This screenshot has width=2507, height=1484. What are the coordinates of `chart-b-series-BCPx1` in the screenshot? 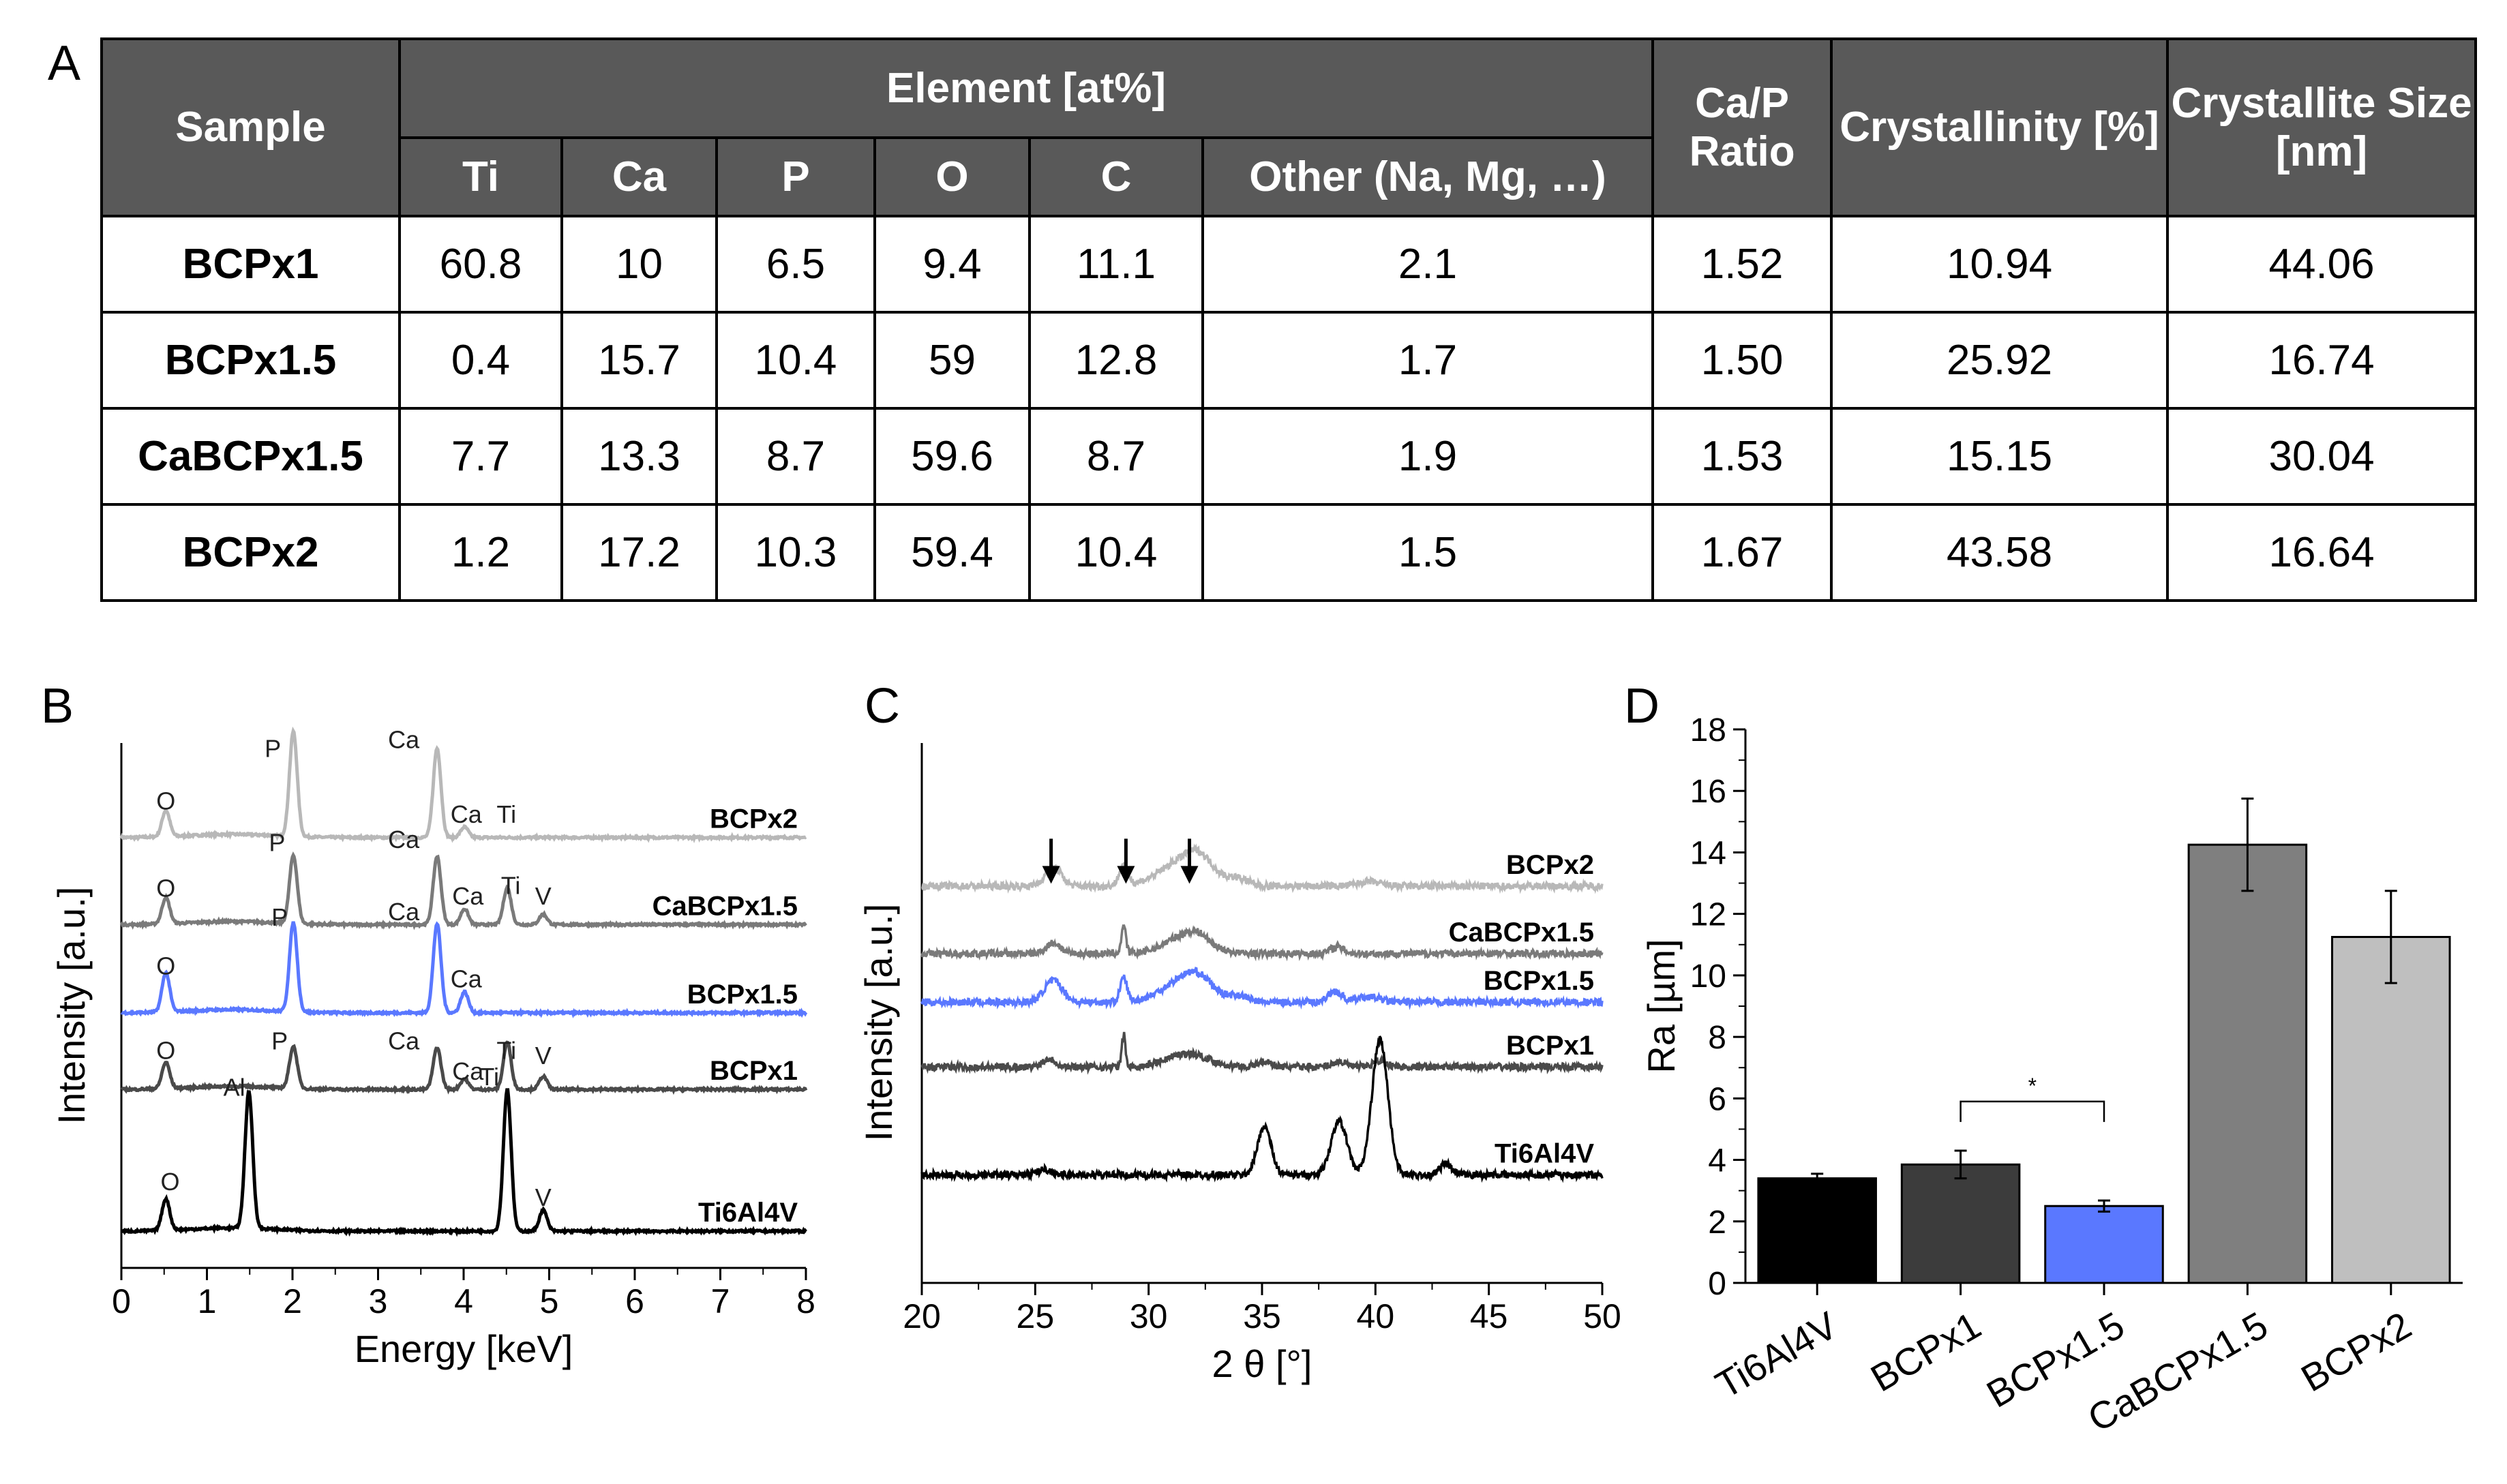 It's located at (464, 1067).